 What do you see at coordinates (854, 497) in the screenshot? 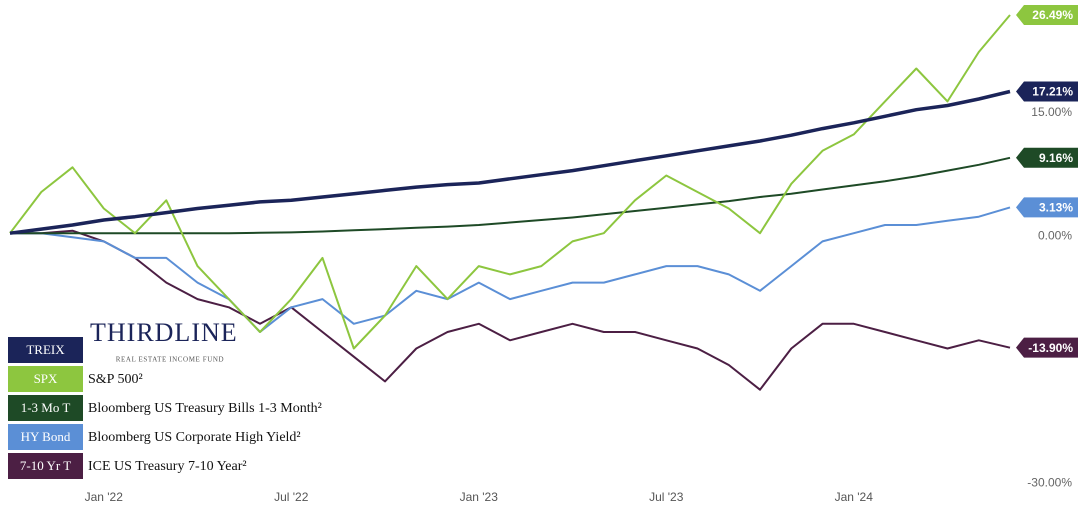
I see `x-tick-label: Jan '24` at bounding box center [854, 497].